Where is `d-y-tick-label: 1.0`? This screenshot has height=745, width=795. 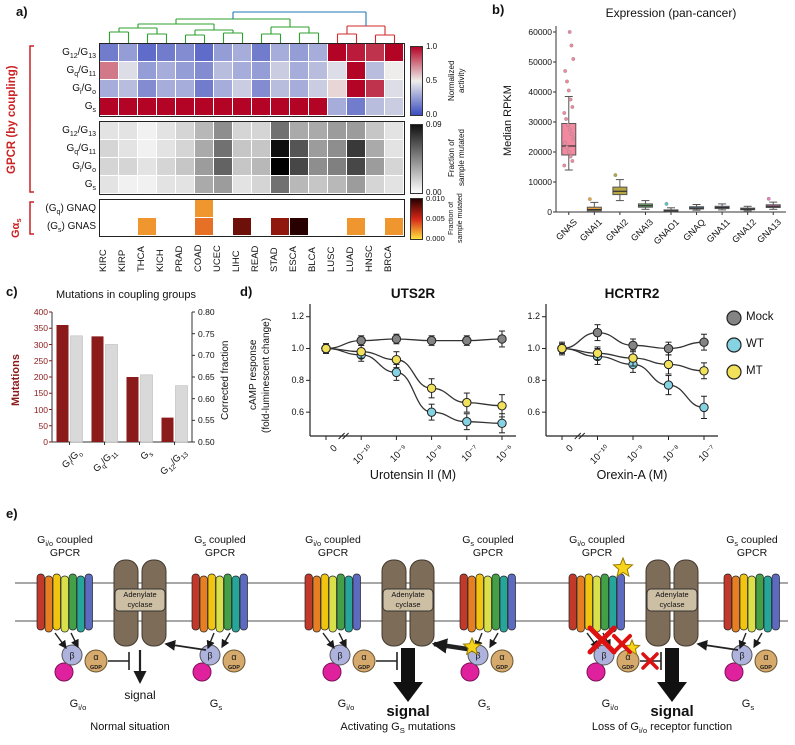 d-y-tick-label: 1.0 is located at coordinates (533, 348).